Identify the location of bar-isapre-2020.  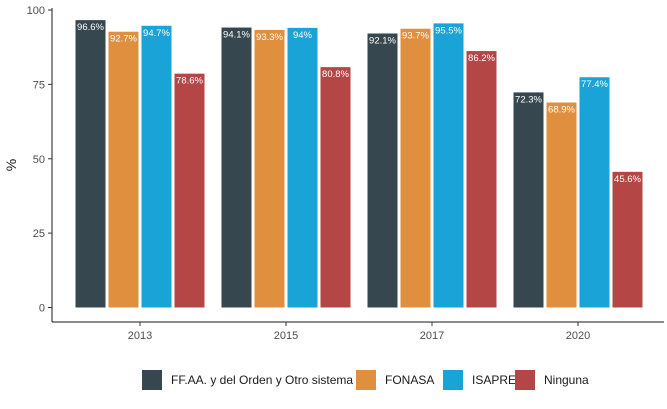
(594, 192).